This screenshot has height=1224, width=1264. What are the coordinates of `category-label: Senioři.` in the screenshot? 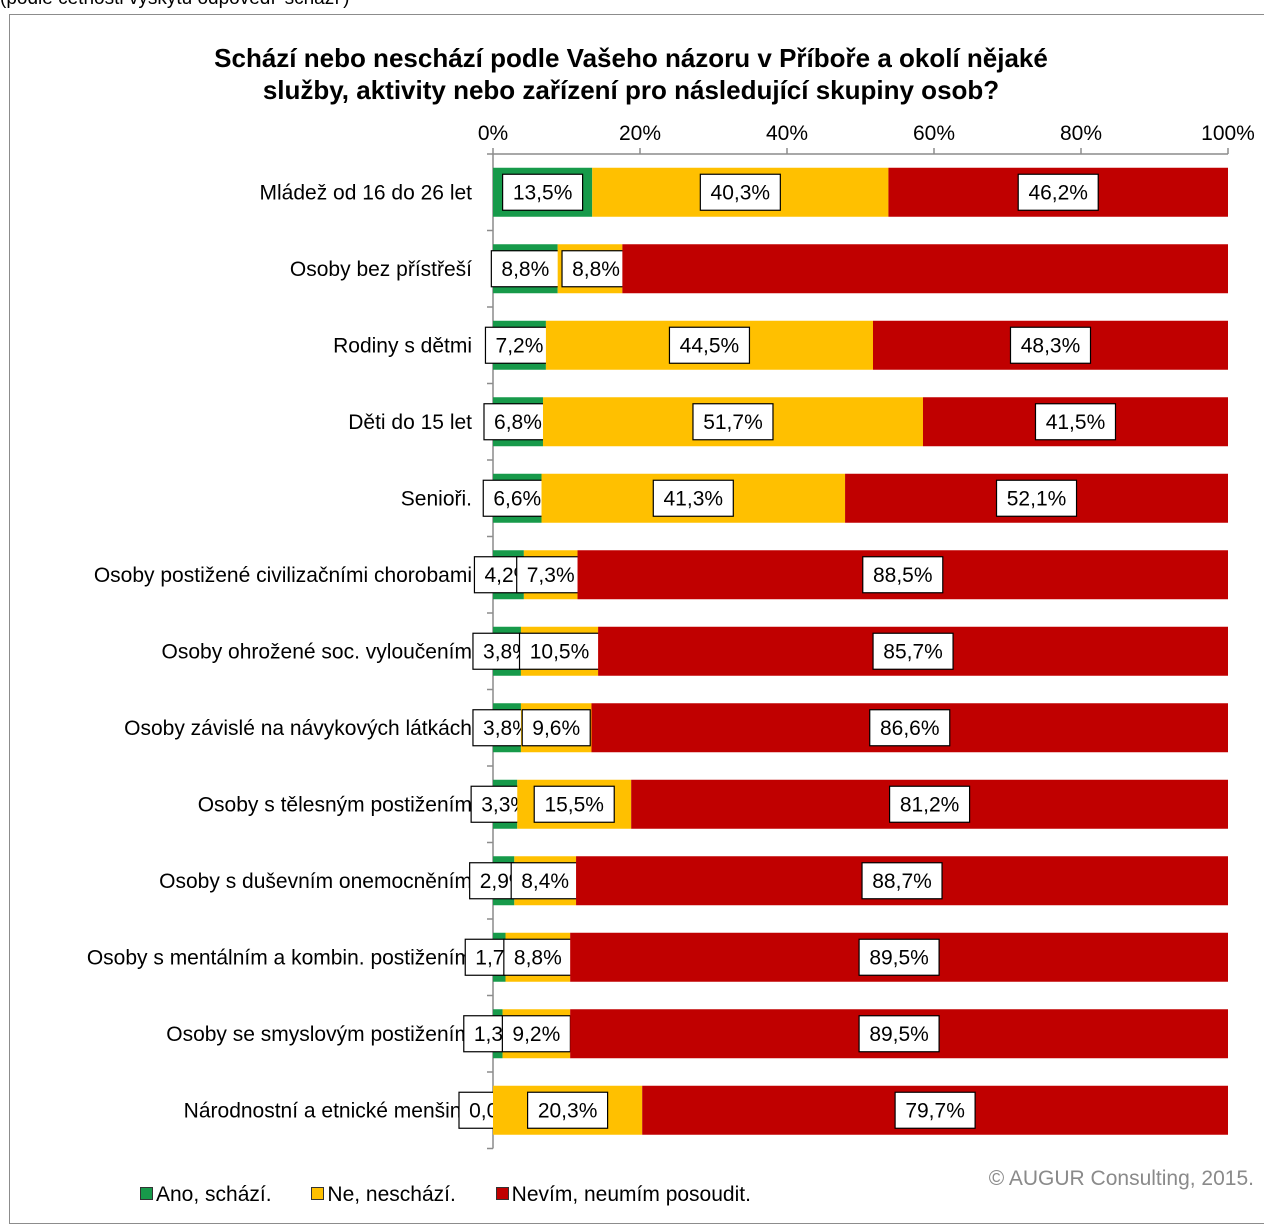 It's located at (436, 498).